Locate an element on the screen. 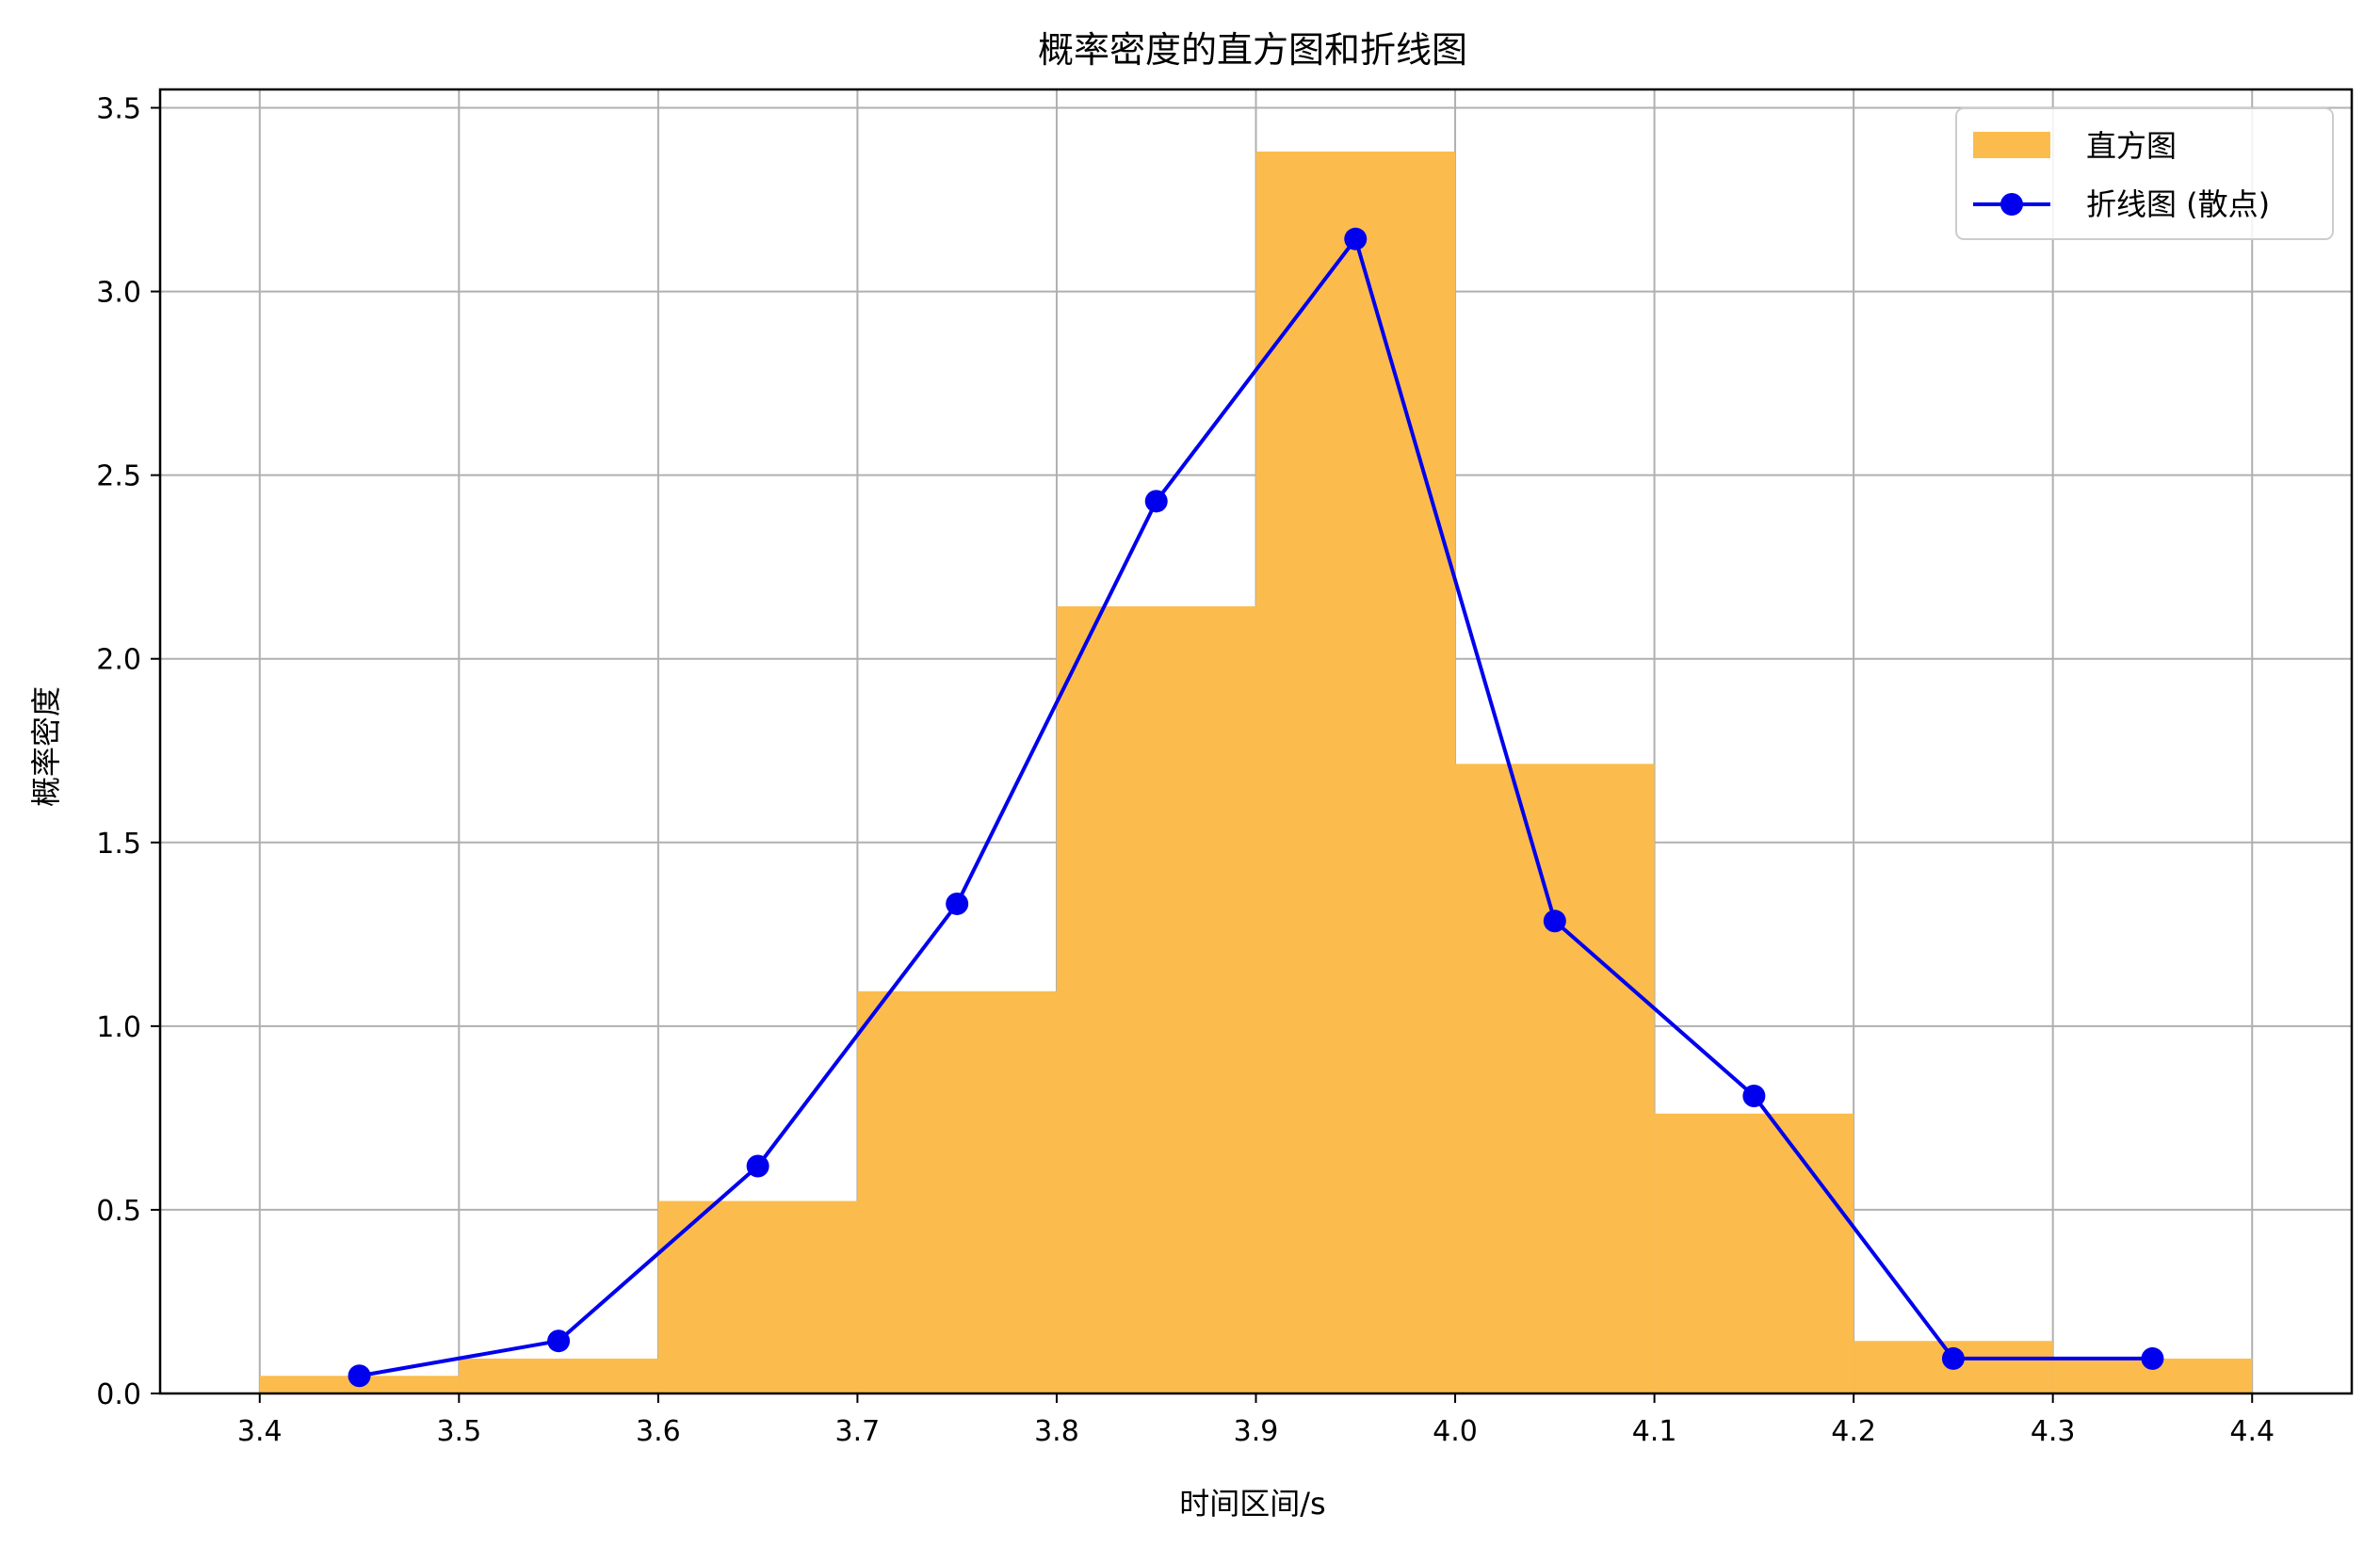 Image resolution: width=2380 pixels, height=1546 pixels. x-tick-label: 3.8 is located at coordinates (1056, 1431).